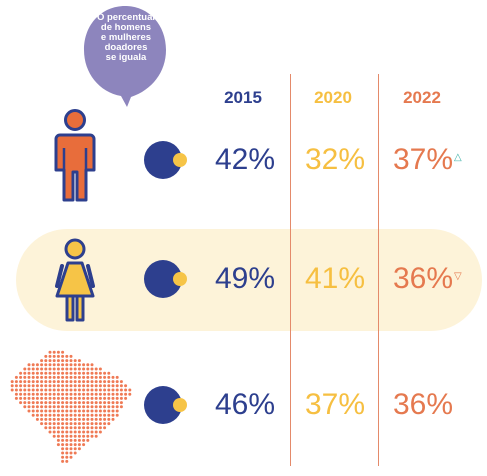 The width and height of the screenshot is (487, 476). What do you see at coordinates (165, 279) in the screenshot?
I see `pie-indicator` at bounding box center [165, 279].